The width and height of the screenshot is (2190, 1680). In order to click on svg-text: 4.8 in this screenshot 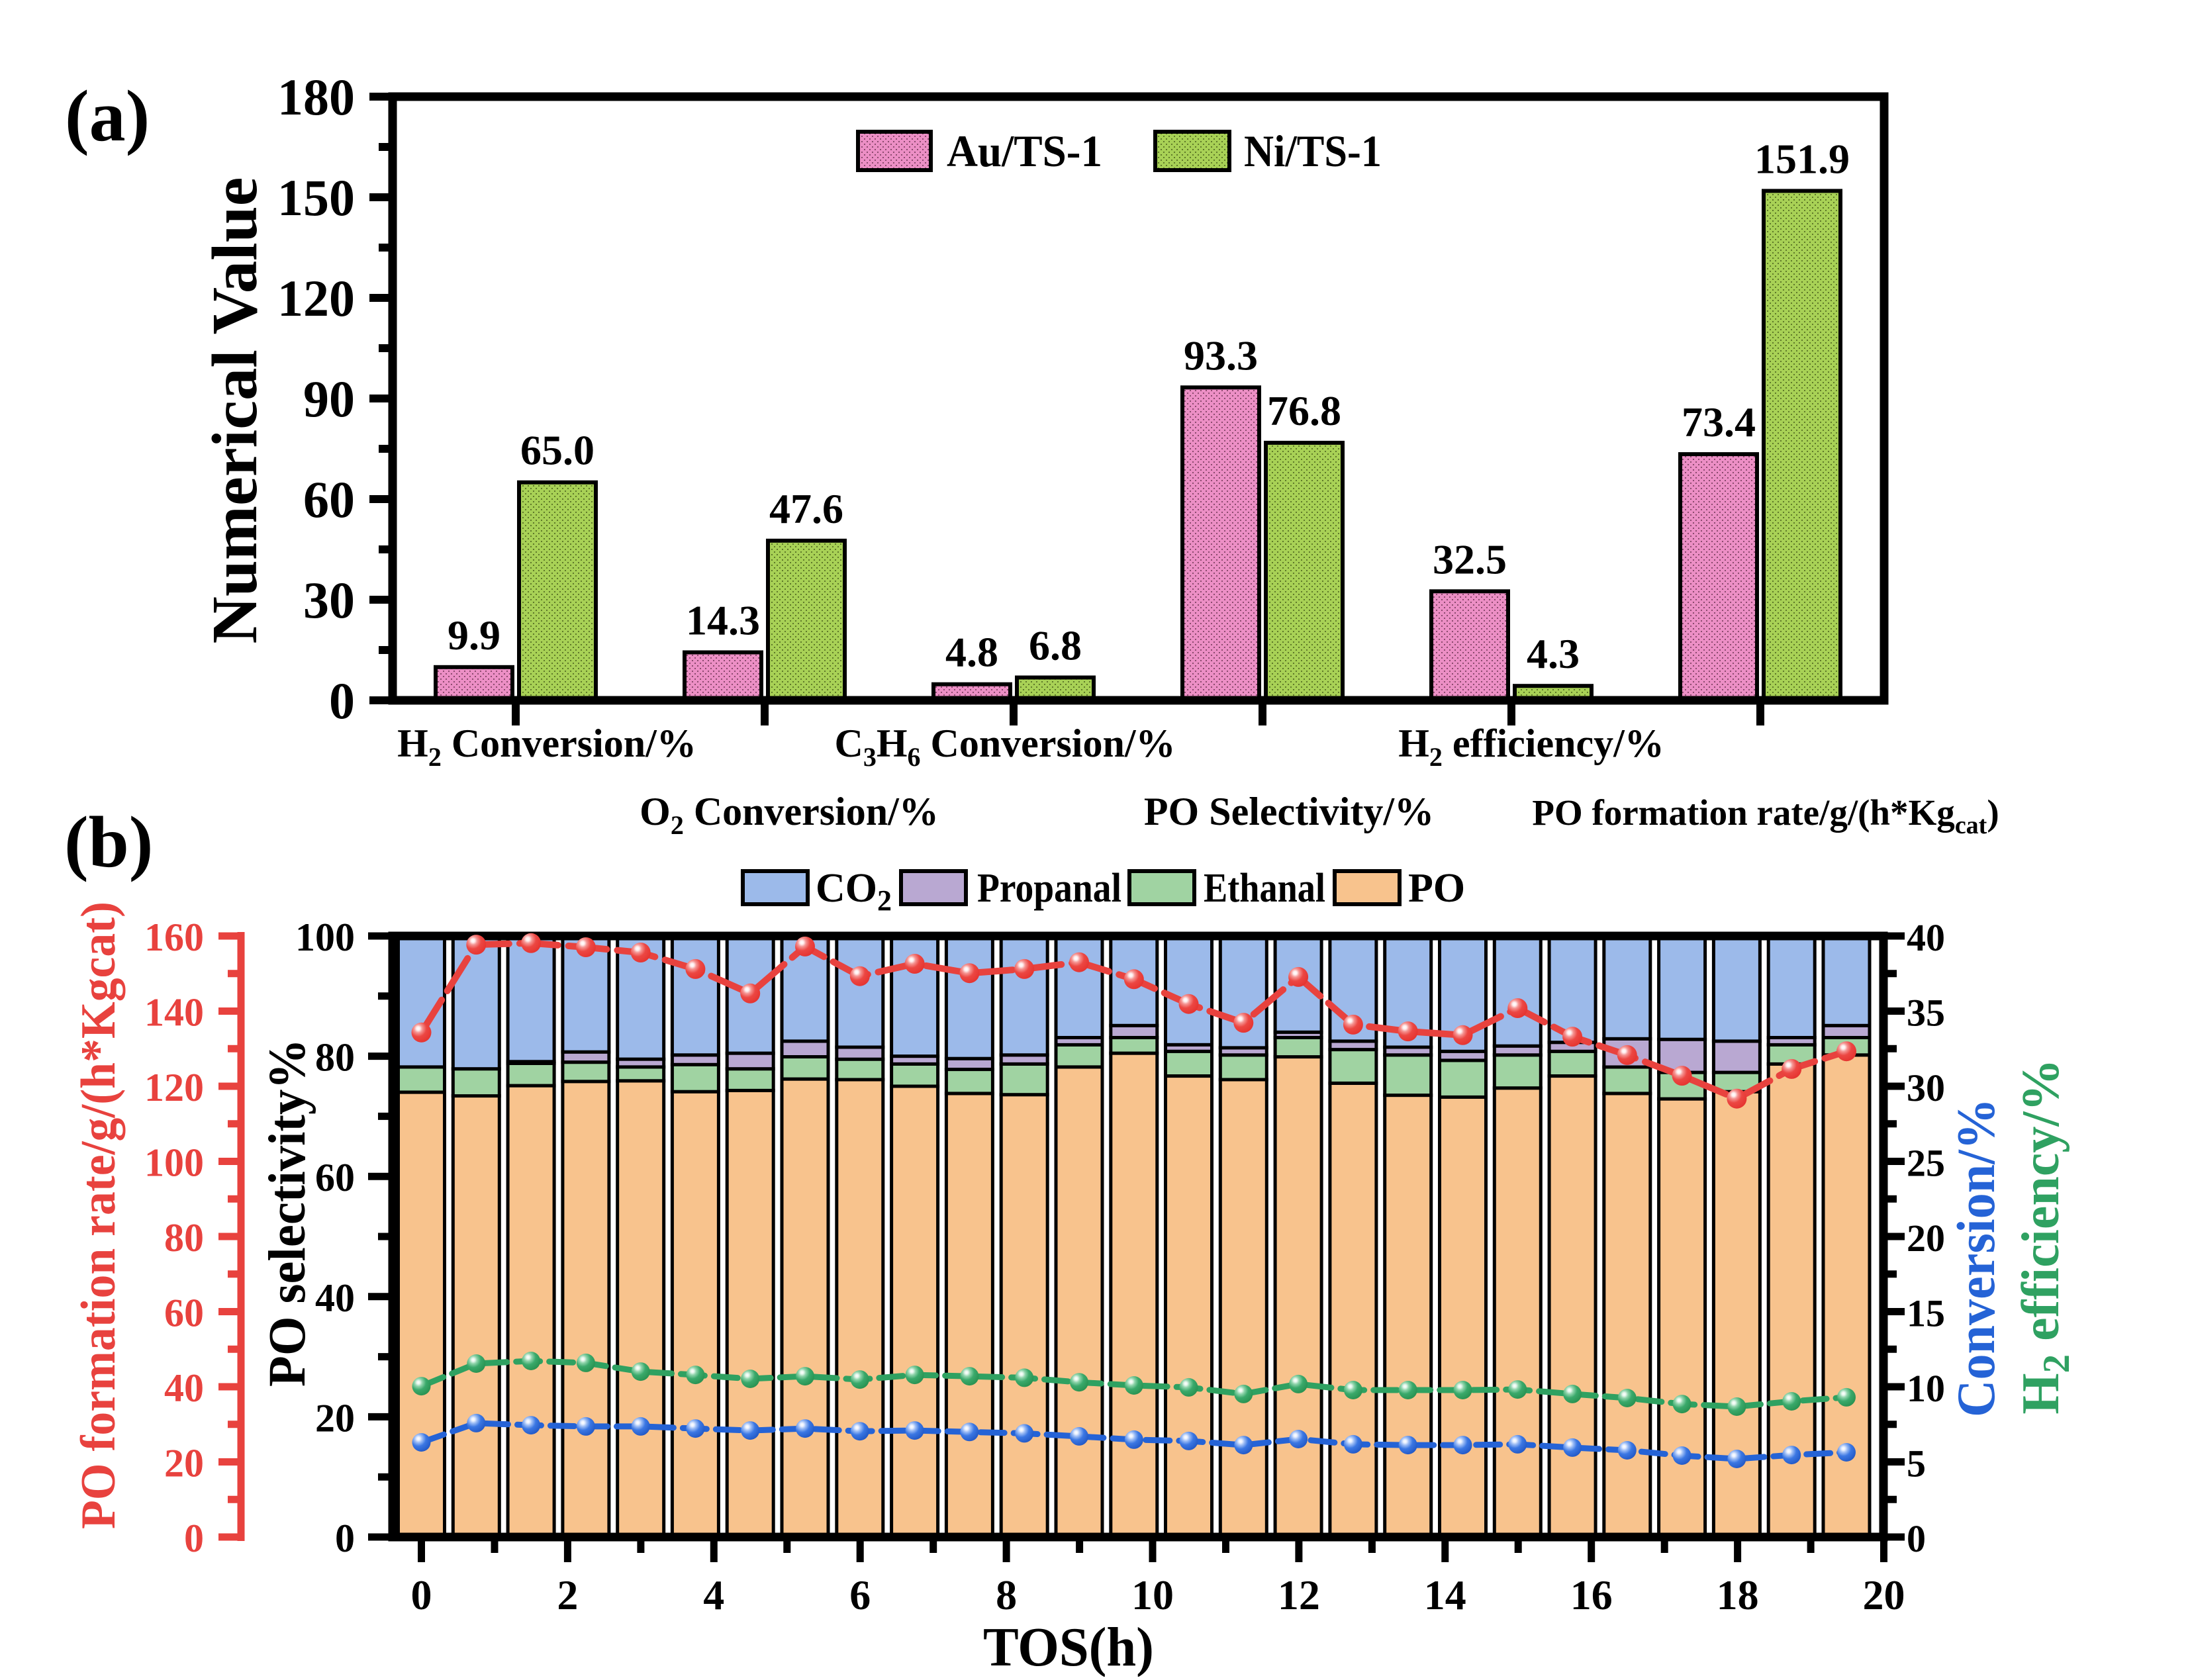, I will do `click(972, 652)`.